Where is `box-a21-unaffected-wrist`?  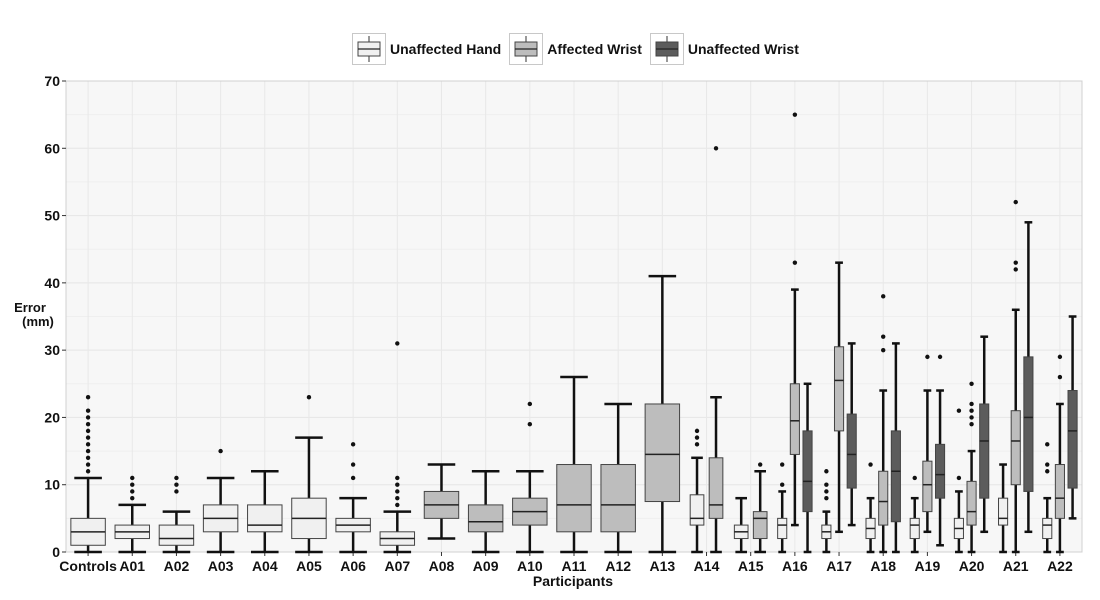 box-a21-unaffected-wrist is located at coordinates (1028, 424).